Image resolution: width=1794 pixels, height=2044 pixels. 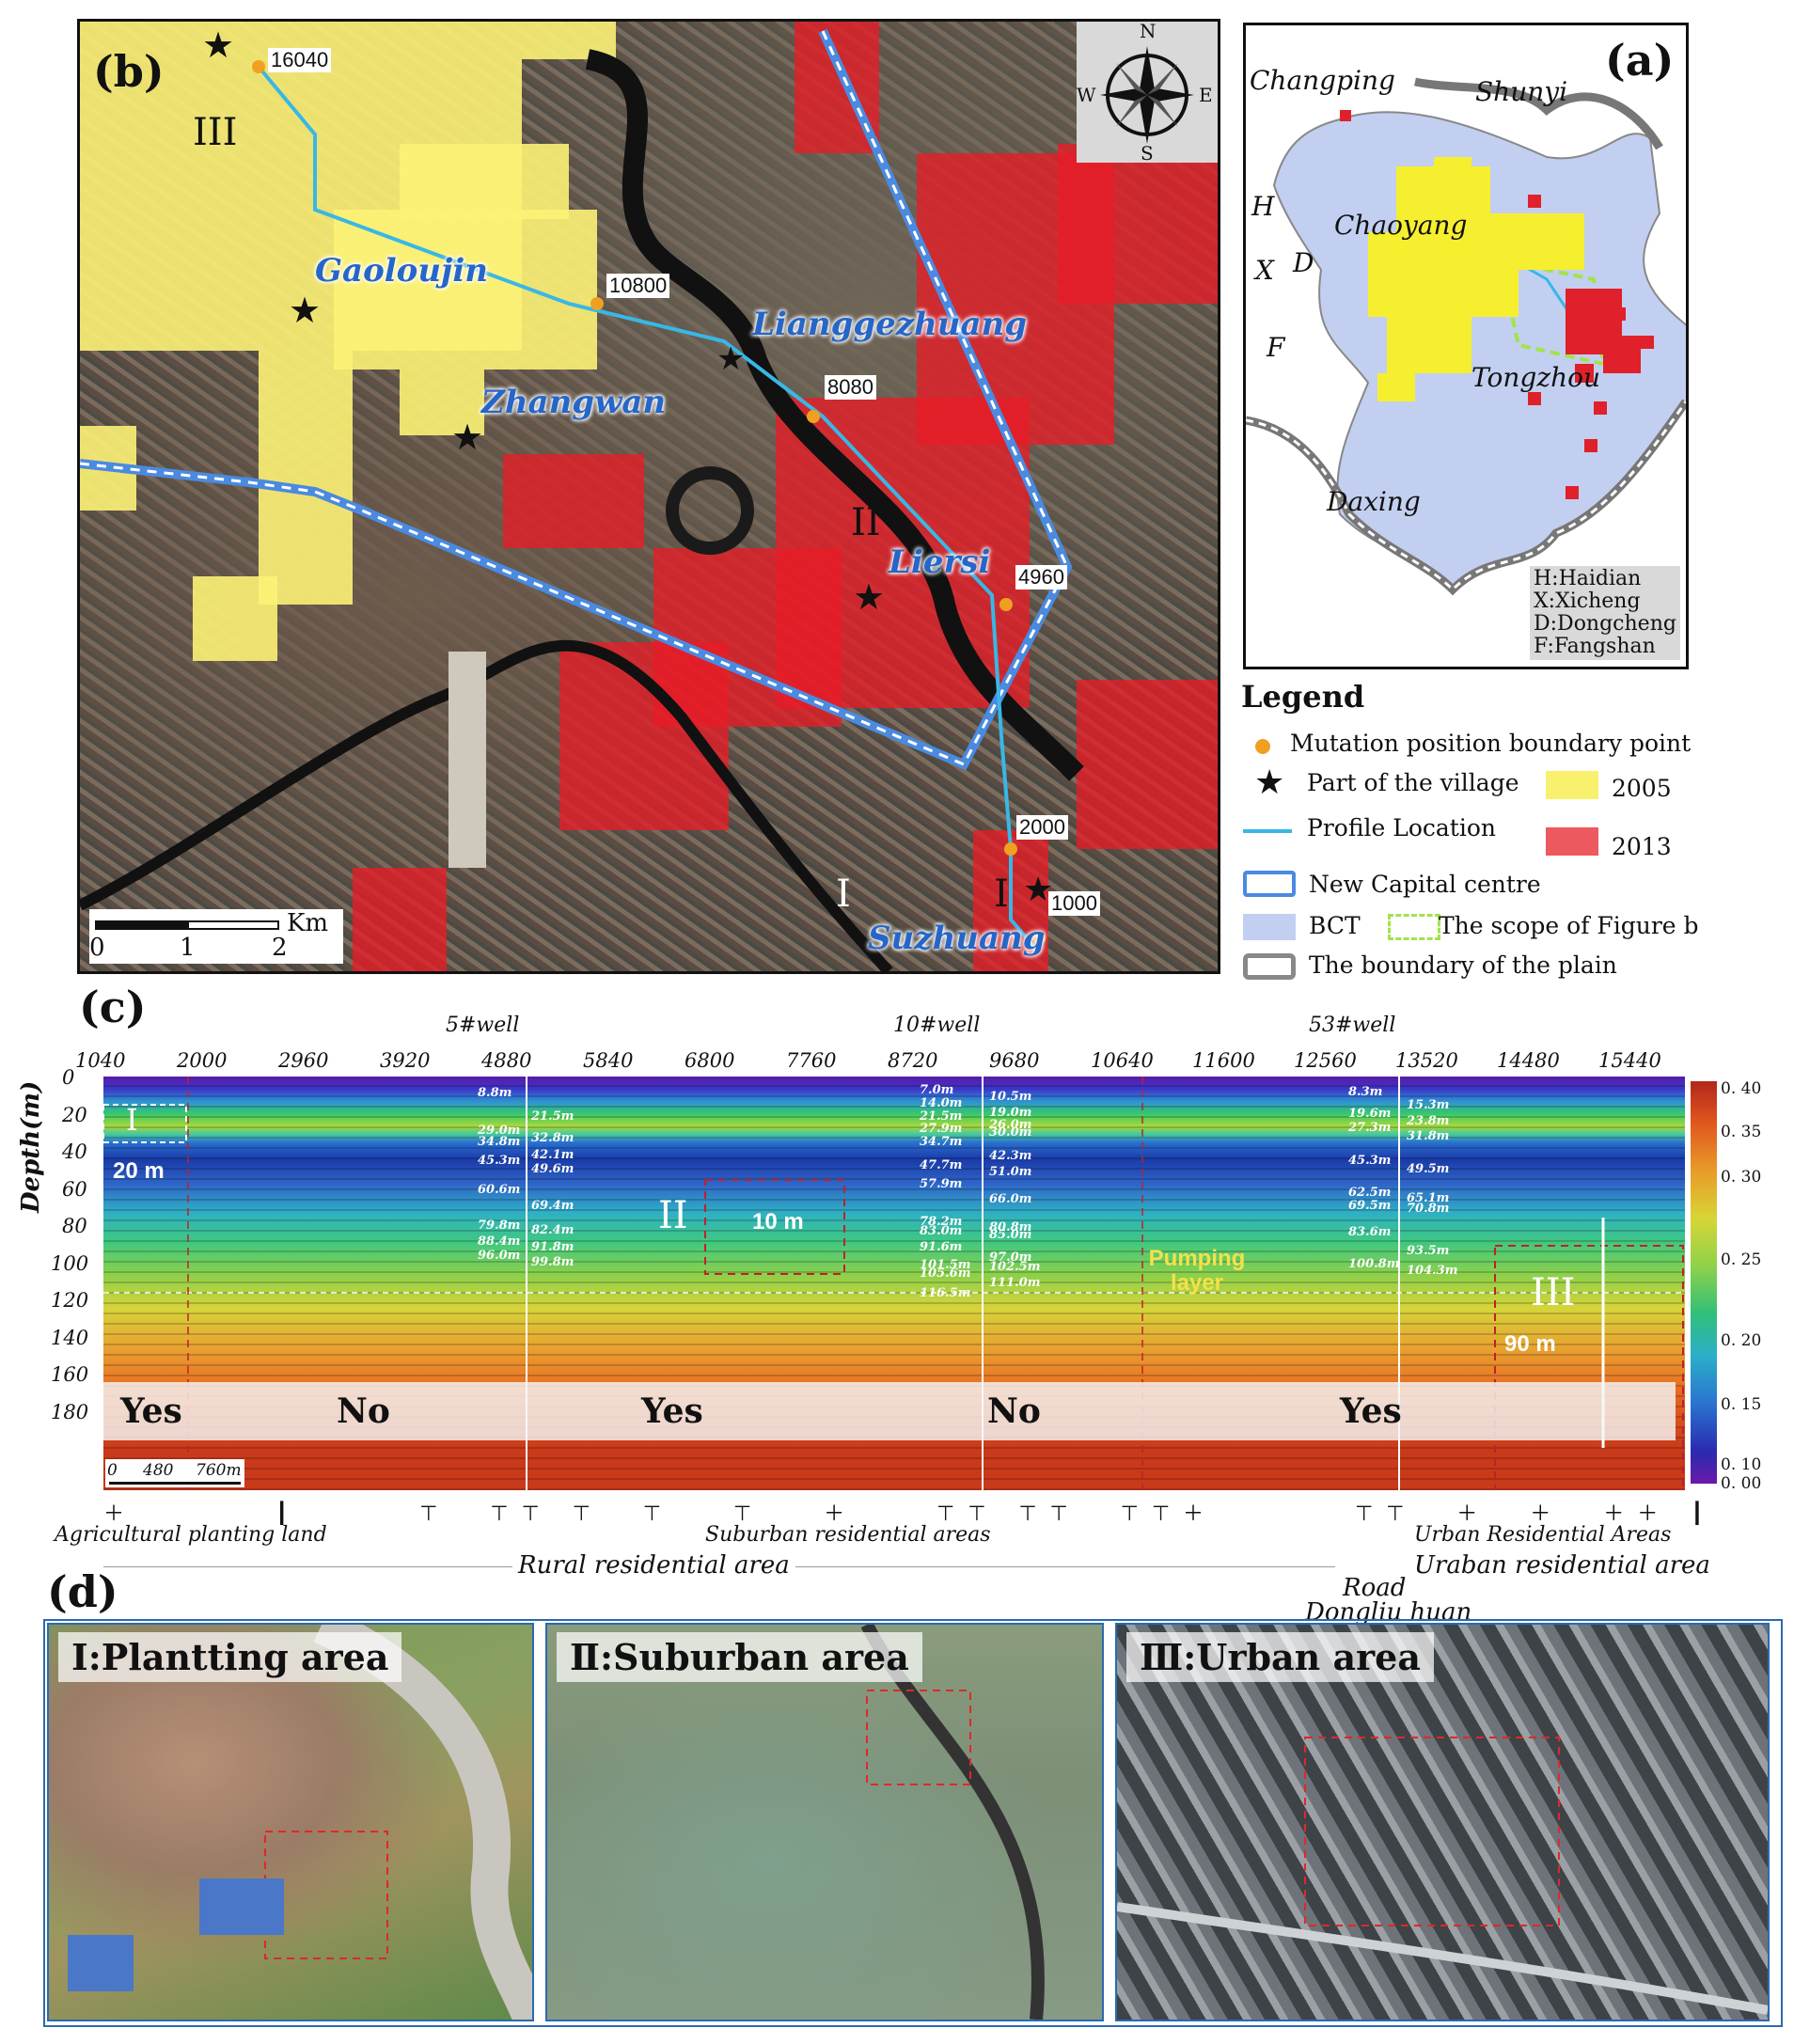 What do you see at coordinates (1428, 1208) in the screenshot?
I see `well-depth-label: 70.8m` at bounding box center [1428, 1208].